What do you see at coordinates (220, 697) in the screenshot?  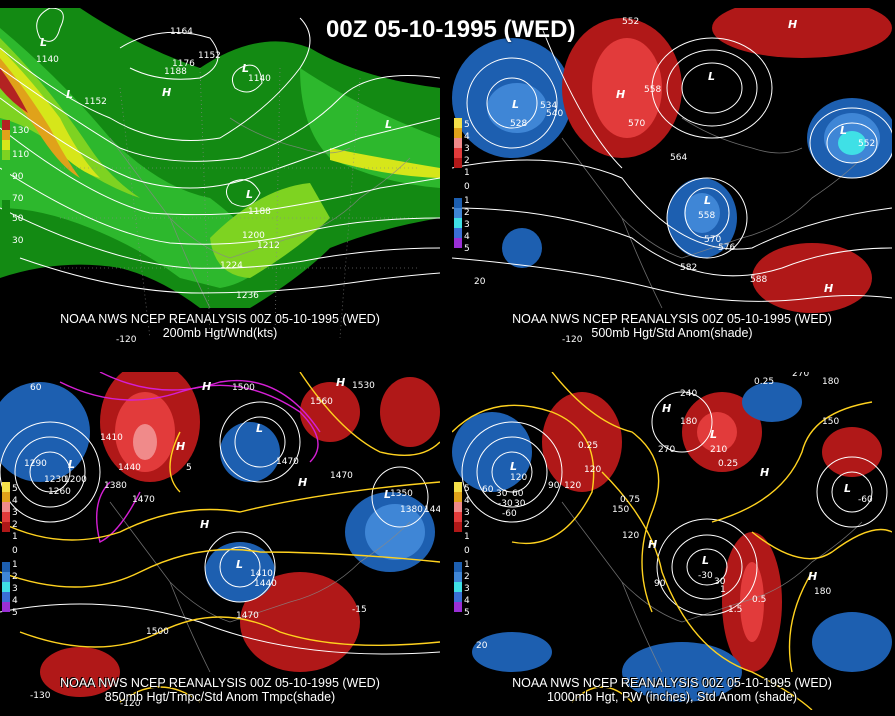 I see `panel-caption-field: 850mb Hgt/Tmpc/Std Anom Tmpc(shade)` at bounding box center [220, 697].